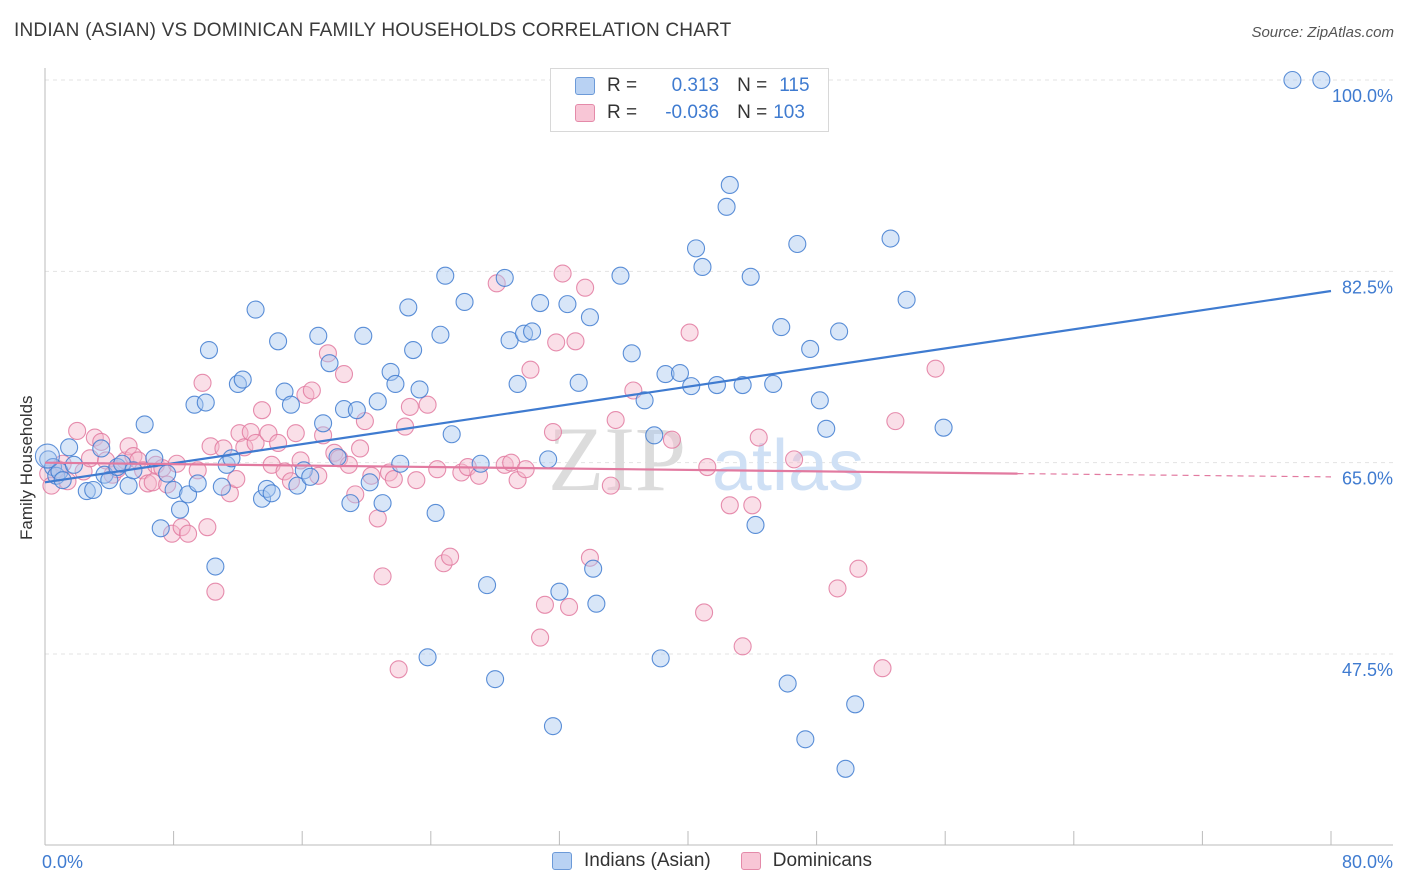 The height and width of the screenshot is (892, 1406). What do you see at coordinates (1174, 475) in the screenshot?
I see `trend-line-dominicans-extension` at bounding box center [1174, 475].